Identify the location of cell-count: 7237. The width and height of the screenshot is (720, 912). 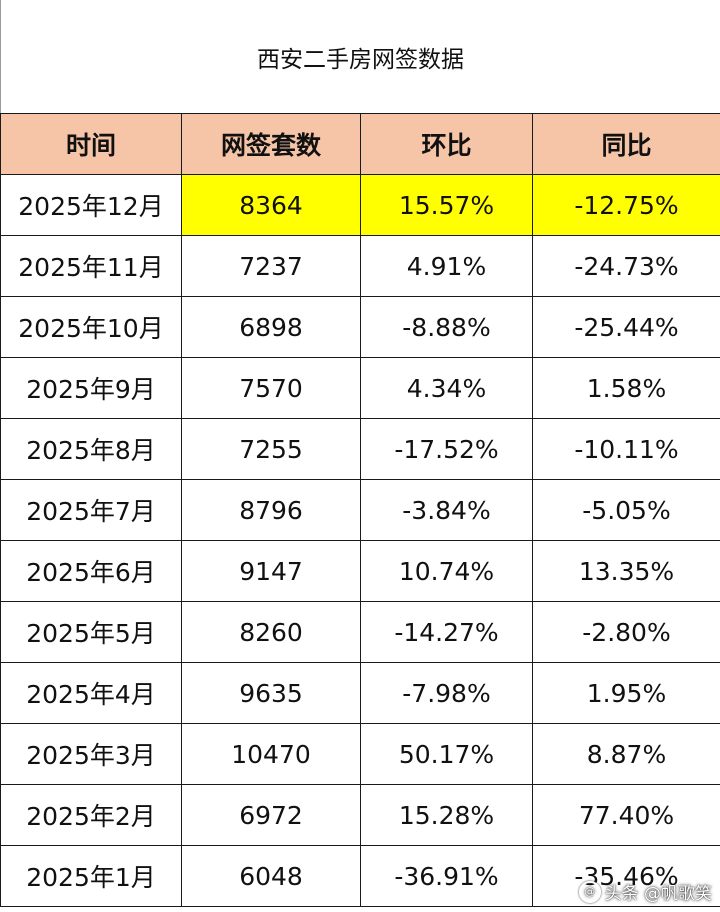
(271, 266).